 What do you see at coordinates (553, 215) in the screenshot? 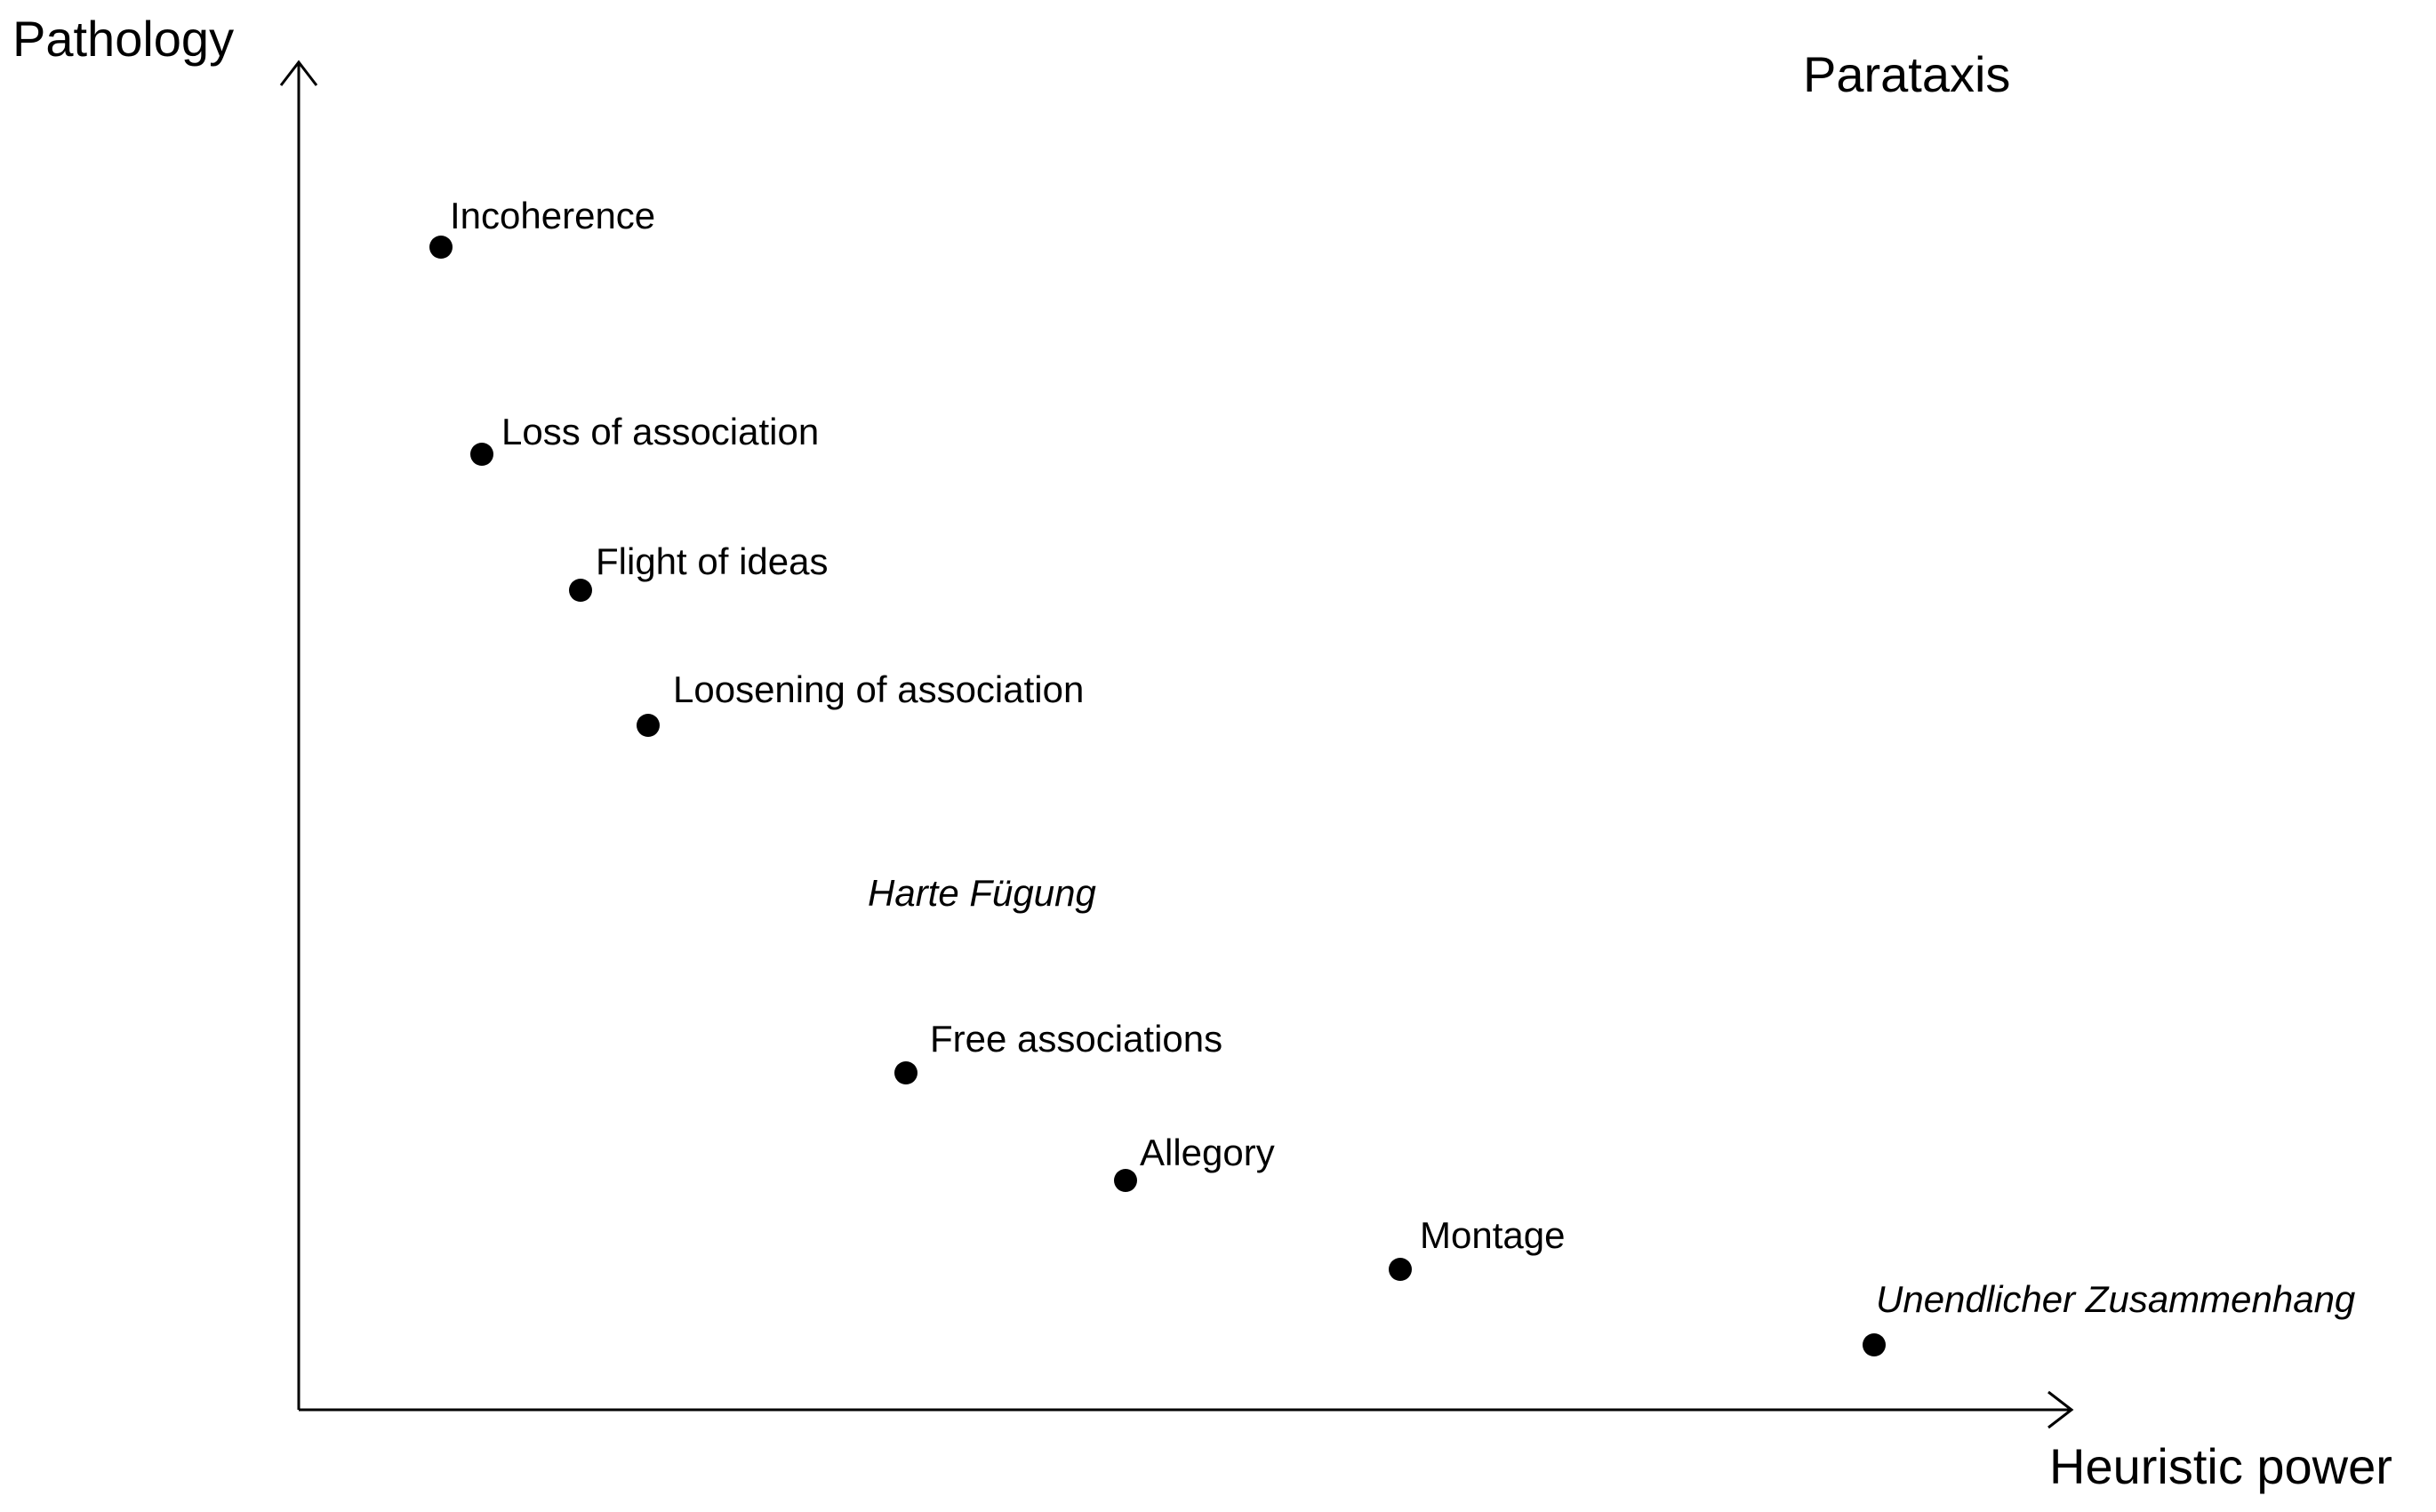
I see `point-label-incoherence: Incoherence` at bounding box center [553, 215].